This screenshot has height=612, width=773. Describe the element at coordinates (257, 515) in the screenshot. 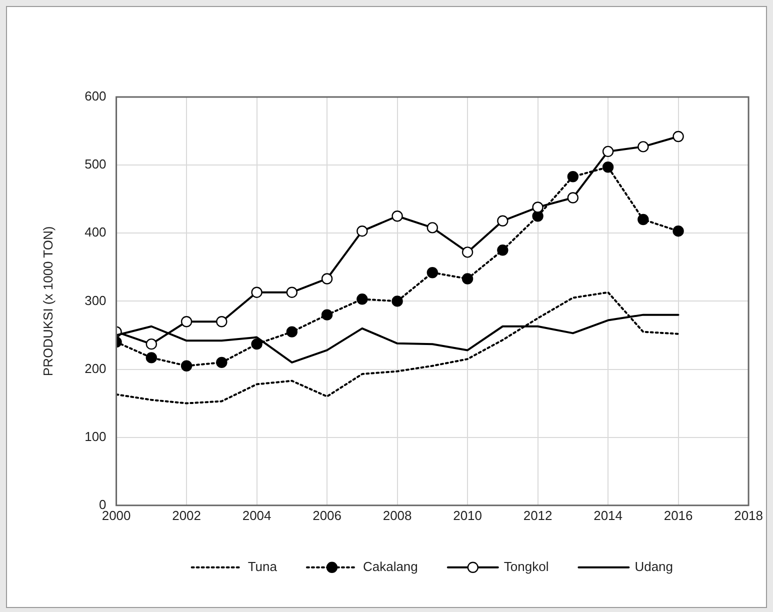

I see `x-tick-label: 2004` at that location.